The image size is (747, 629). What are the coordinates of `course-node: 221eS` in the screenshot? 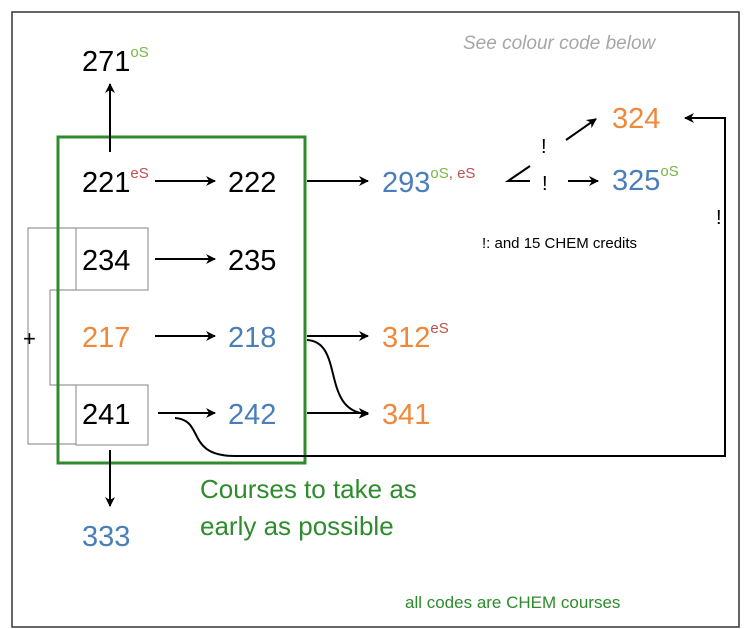 It's located at (115, 182).